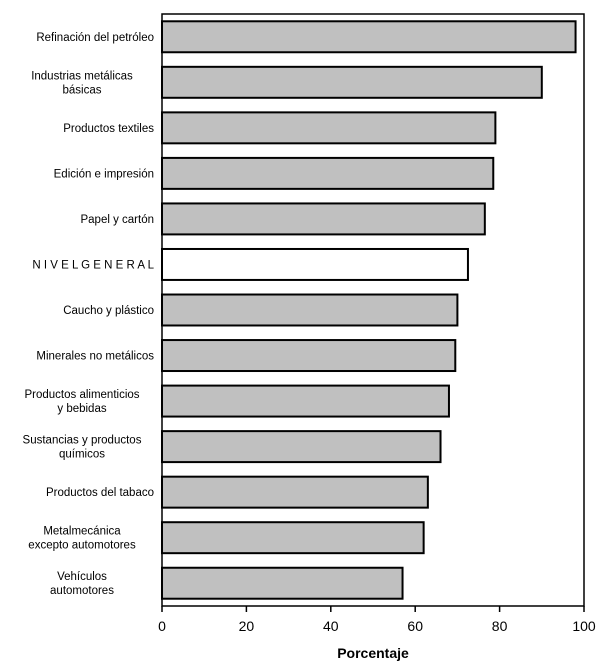  What do you see at coordinates (108, 311) in the screenshot?
I see `category-label: Caucho y plástico` at bounding box center [108, 311].